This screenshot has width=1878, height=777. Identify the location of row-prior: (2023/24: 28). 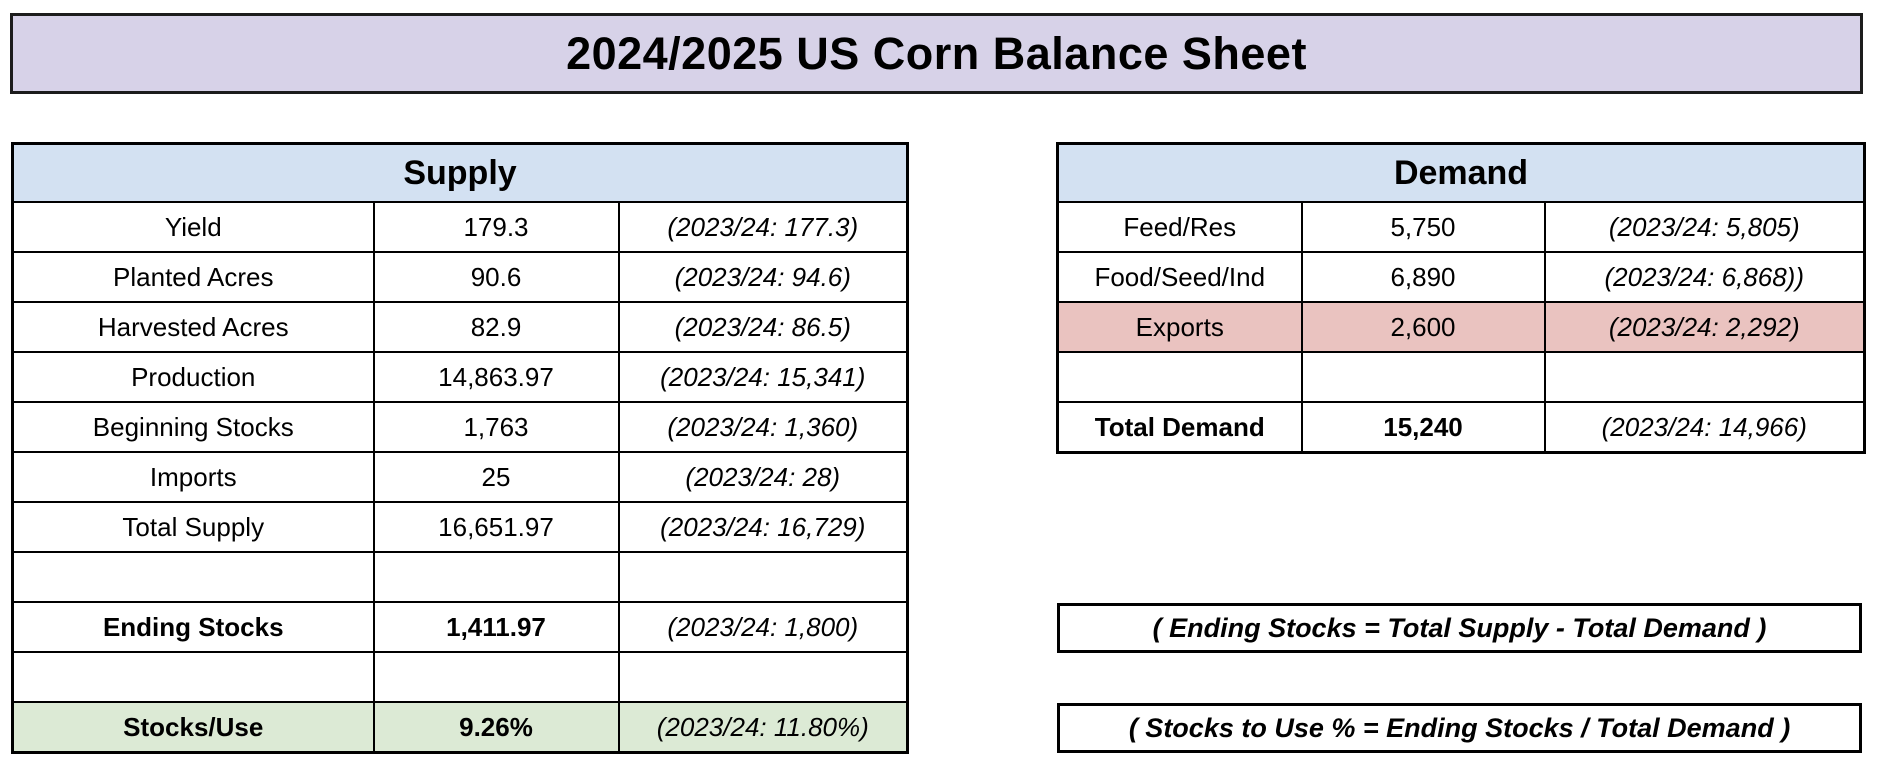
(763, 477).